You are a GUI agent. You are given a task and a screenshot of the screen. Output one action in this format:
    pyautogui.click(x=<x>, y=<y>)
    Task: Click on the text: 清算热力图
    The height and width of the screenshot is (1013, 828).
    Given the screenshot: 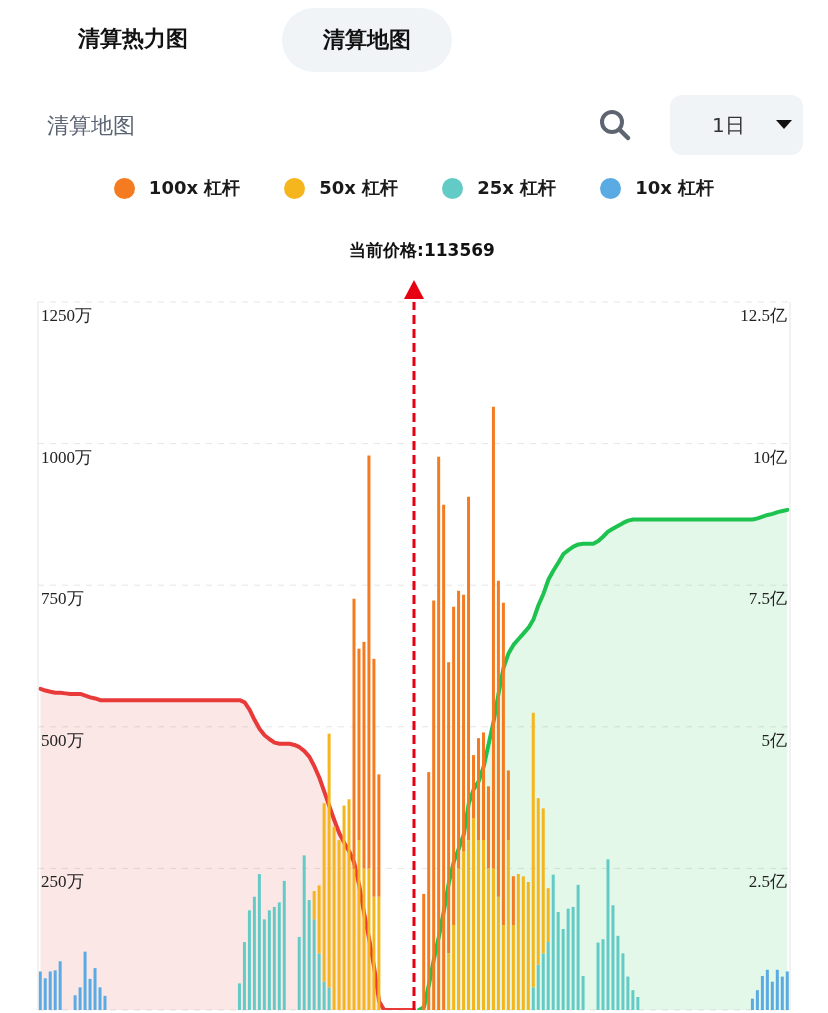 What is the action you would take?
    pyautogui.click(x=133, y=38)
    